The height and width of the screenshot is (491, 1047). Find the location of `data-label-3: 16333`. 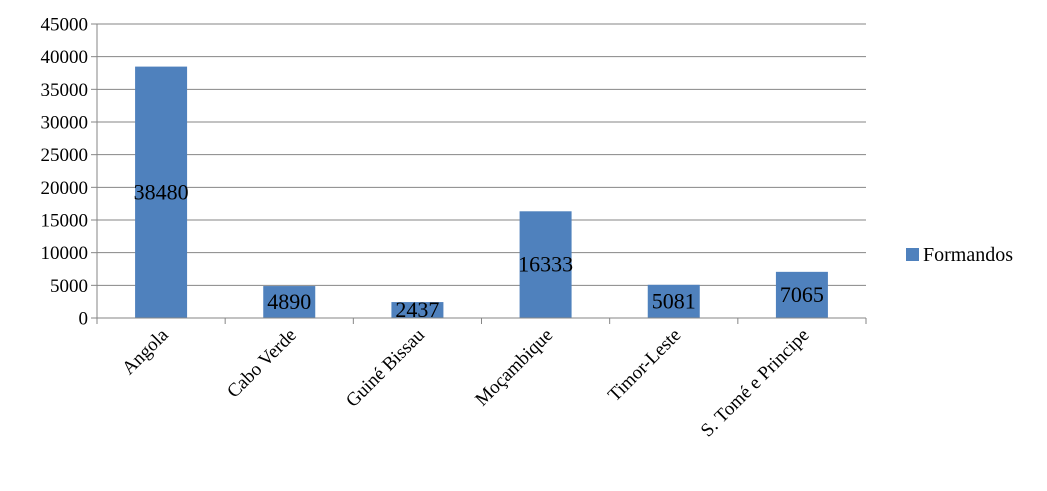

data-label-3: 16333 is located at coordinates (545, 264).